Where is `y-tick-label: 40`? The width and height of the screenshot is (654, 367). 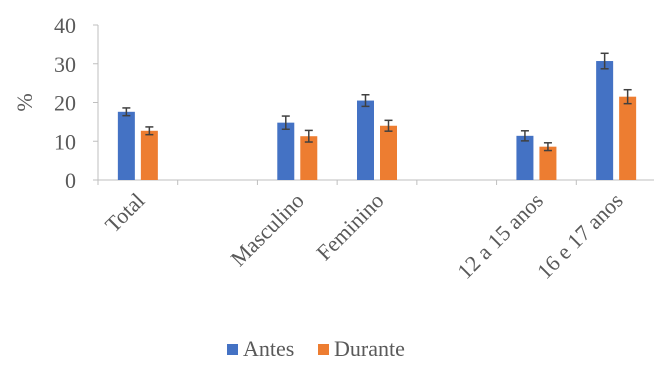 y-tick-label: 40 is located at coordinates (65, 25).